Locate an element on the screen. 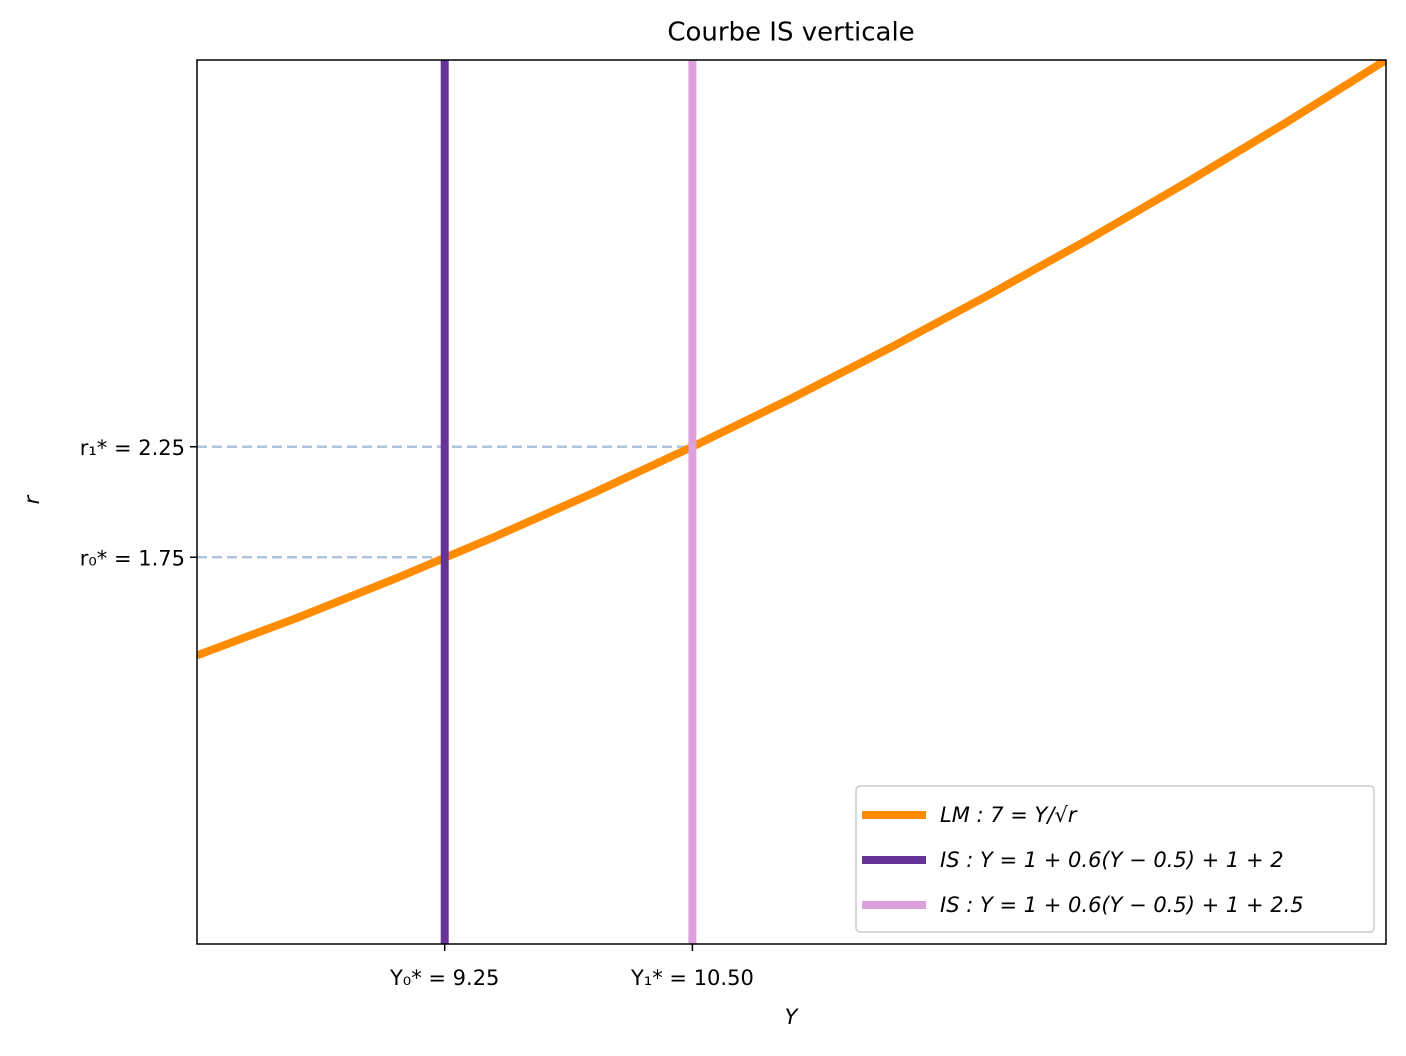  legend-label: IS : Y = 1 + 0.6(Y − 0.5) + 1 + 2 is located at coordinates (1112, 860).